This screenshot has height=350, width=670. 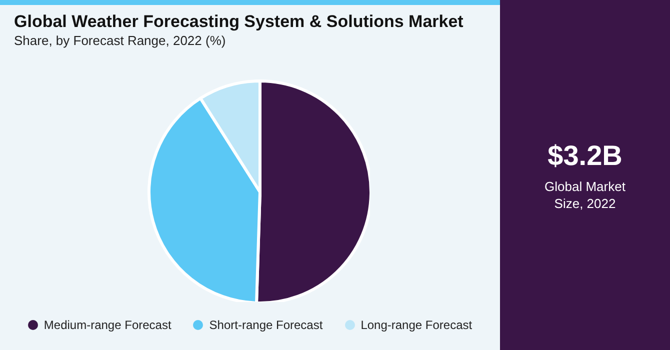 What do you see at coordinates (239, 22) in the screenshot?
I see `chart-title: Global Weather Forecasting System & Solutions Market` at bounding box center [239, 22].